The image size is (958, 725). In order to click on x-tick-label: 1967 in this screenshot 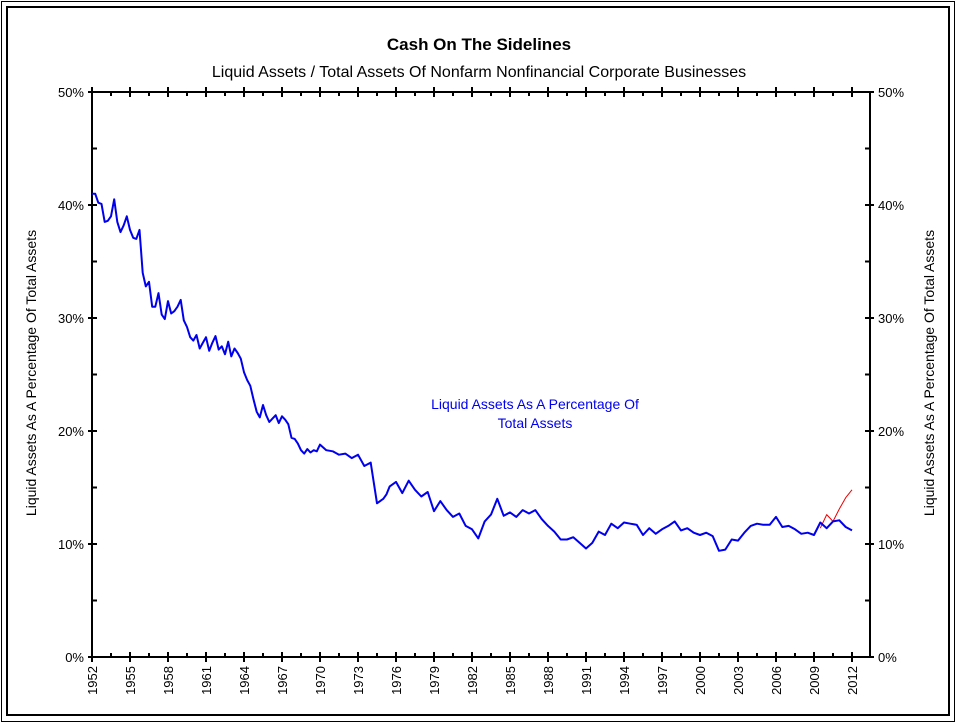, I will do `click(282, 680)`.